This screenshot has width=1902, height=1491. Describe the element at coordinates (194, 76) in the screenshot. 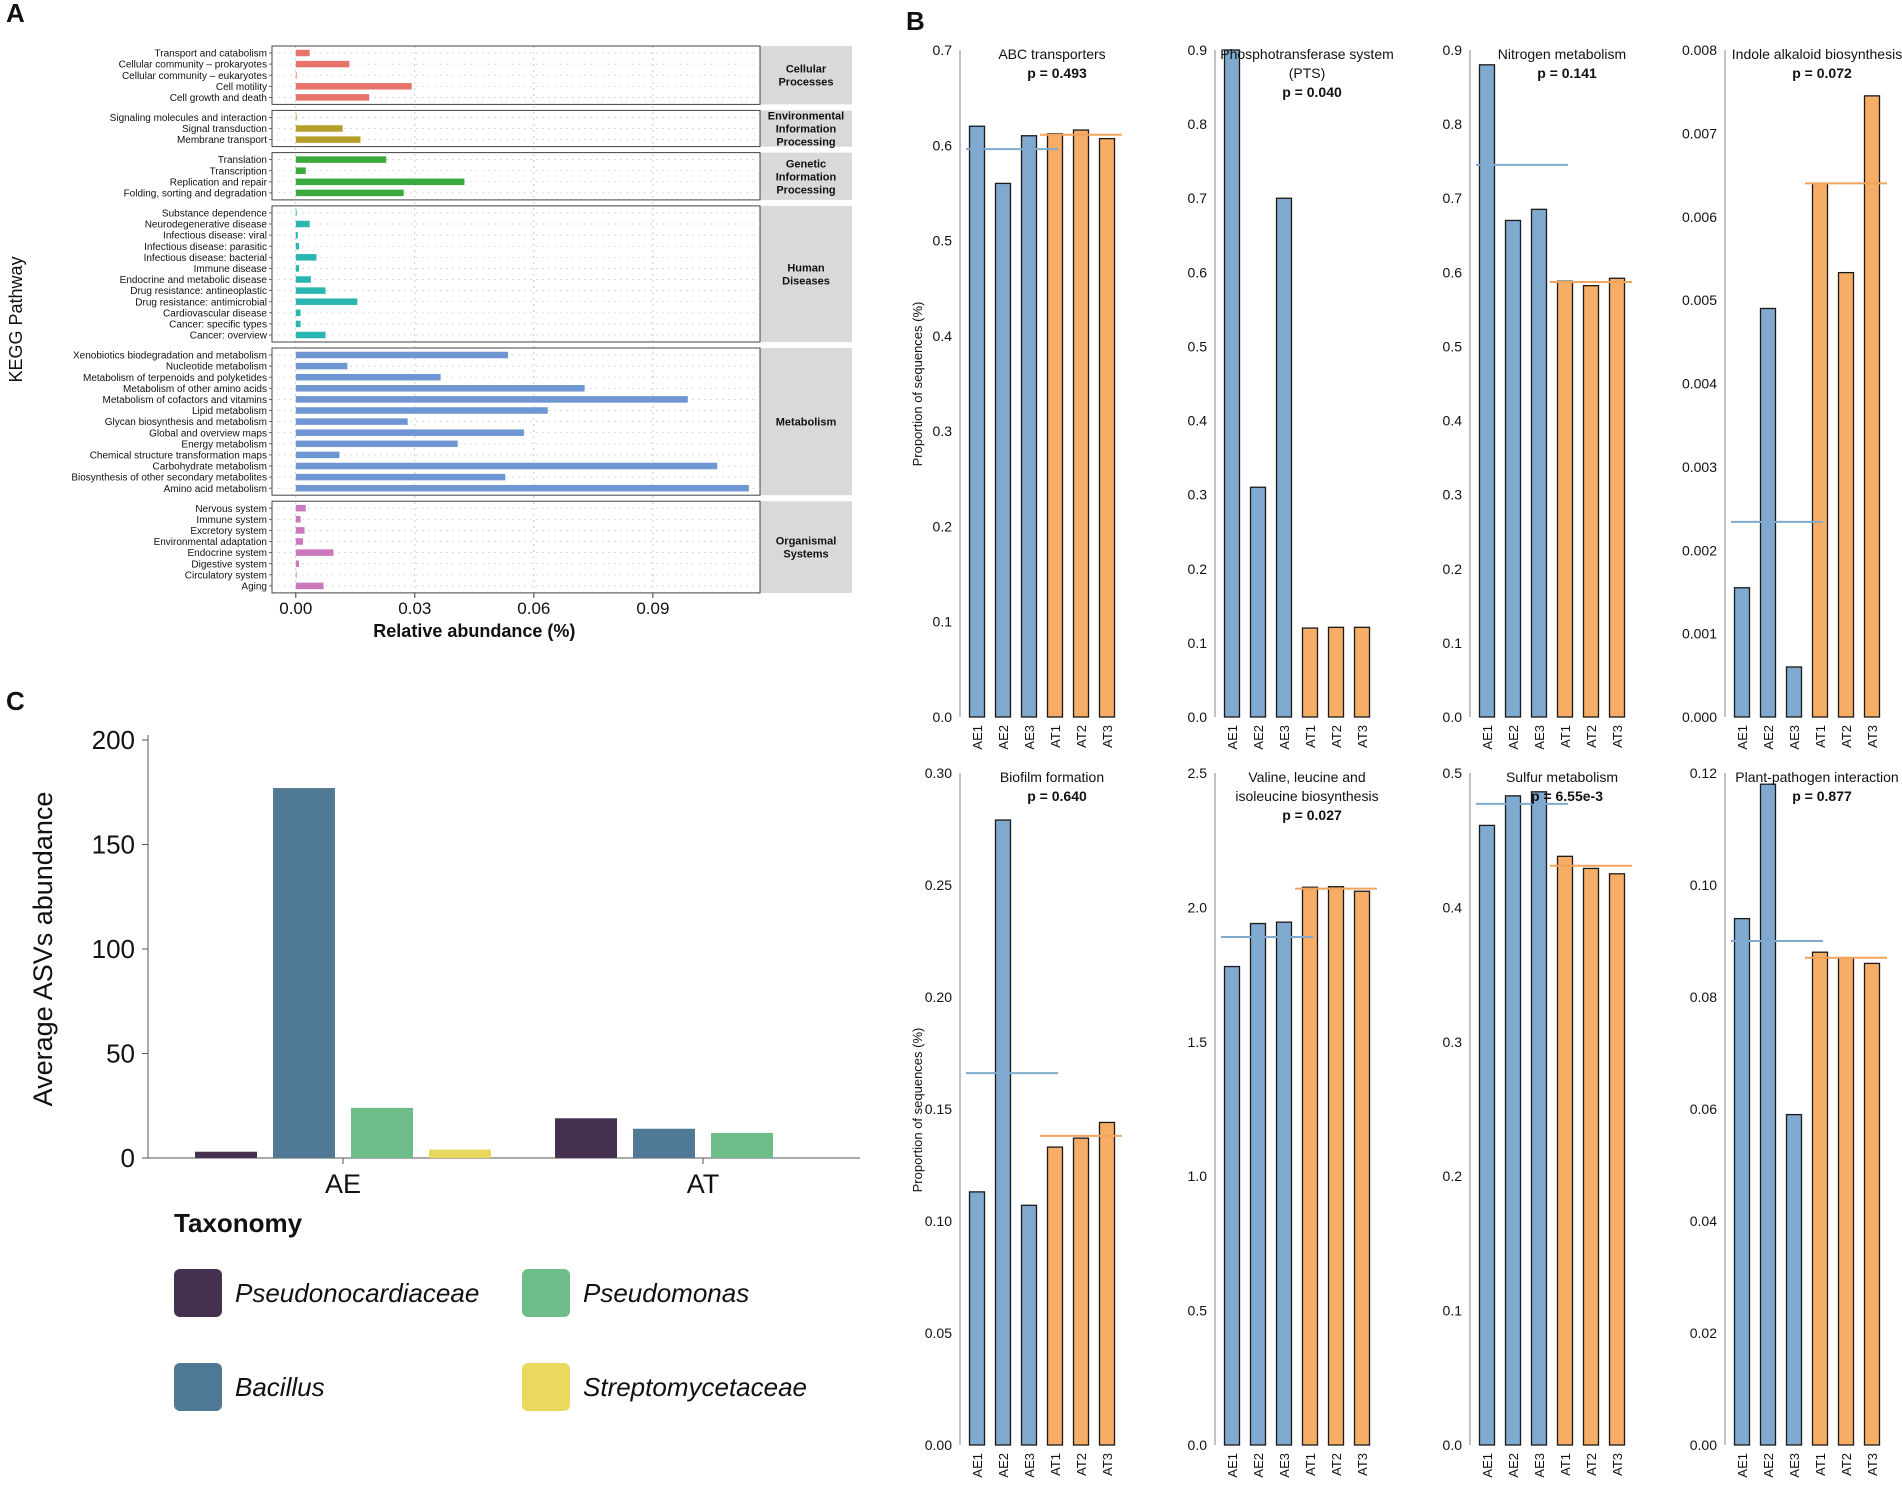

I see `pathway-label: Cellular community – eukaryotes` at that location.